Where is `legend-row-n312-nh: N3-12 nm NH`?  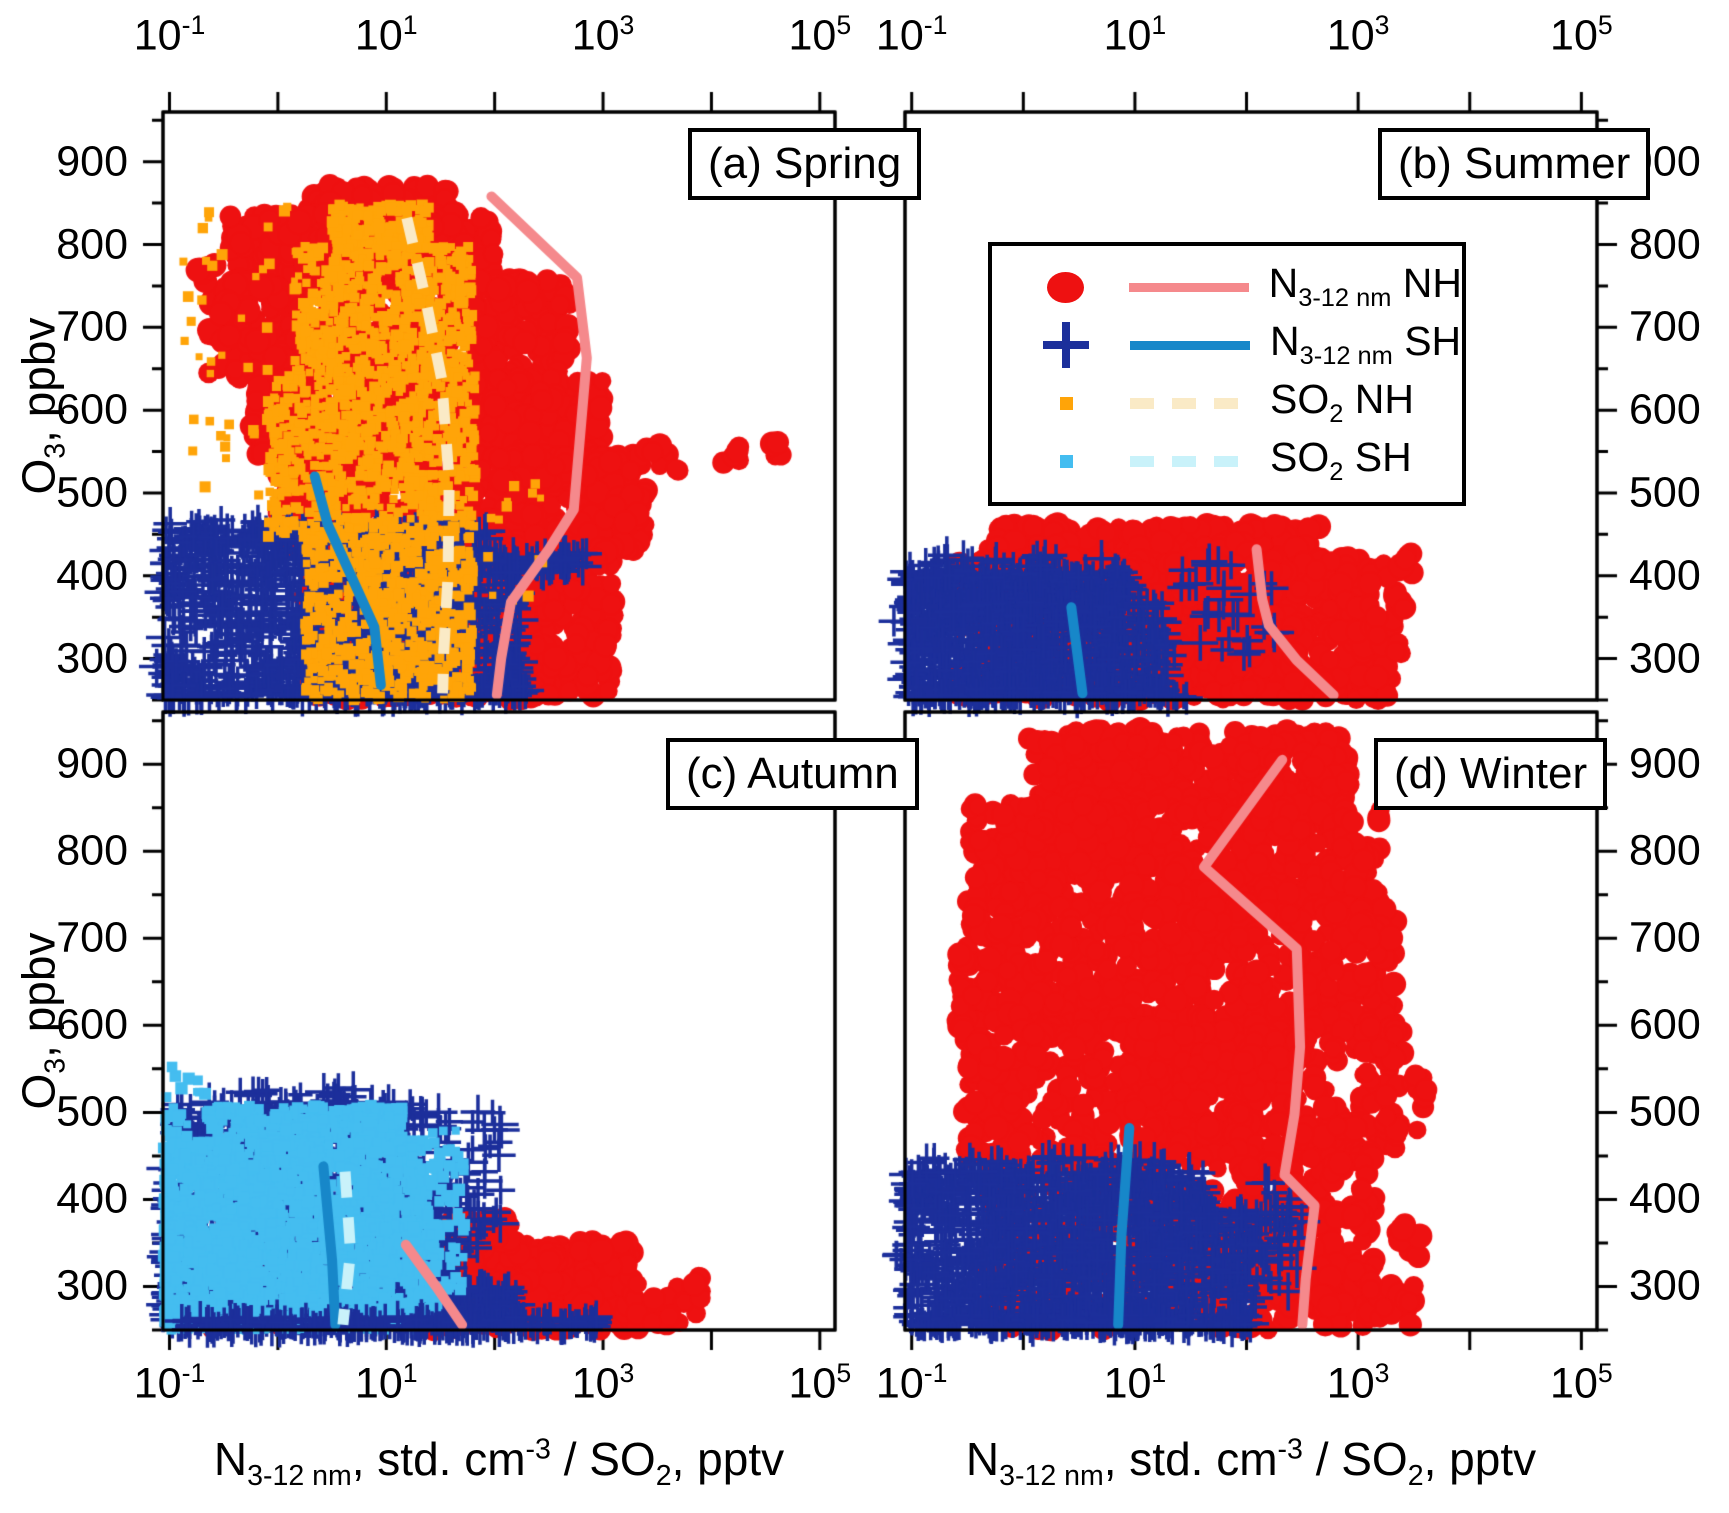
legend-row-n312-nh: N3-12 nm NH is located at coordinates (1227, 287).